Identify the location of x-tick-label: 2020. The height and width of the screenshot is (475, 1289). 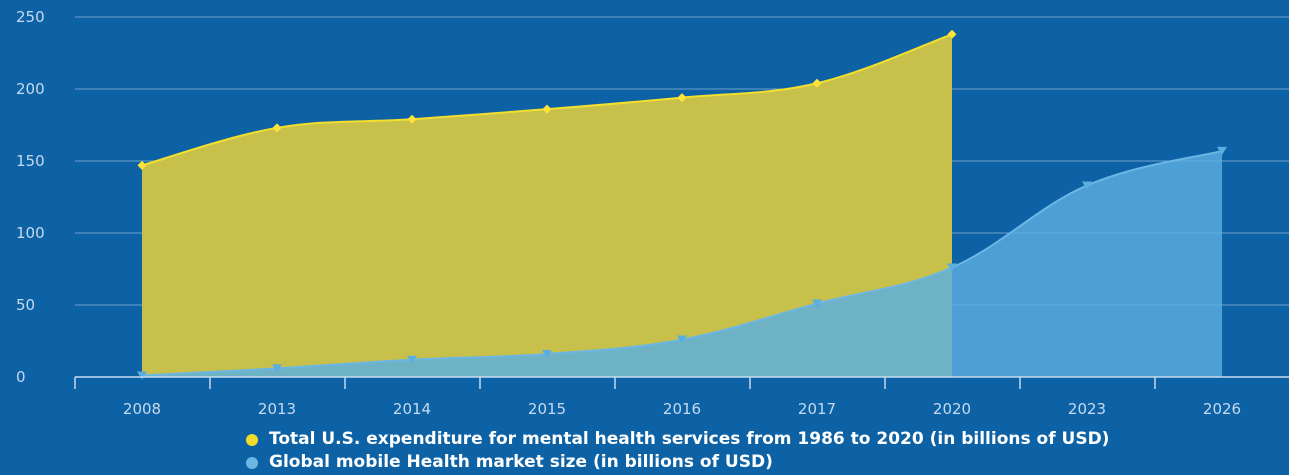
(952, 409).